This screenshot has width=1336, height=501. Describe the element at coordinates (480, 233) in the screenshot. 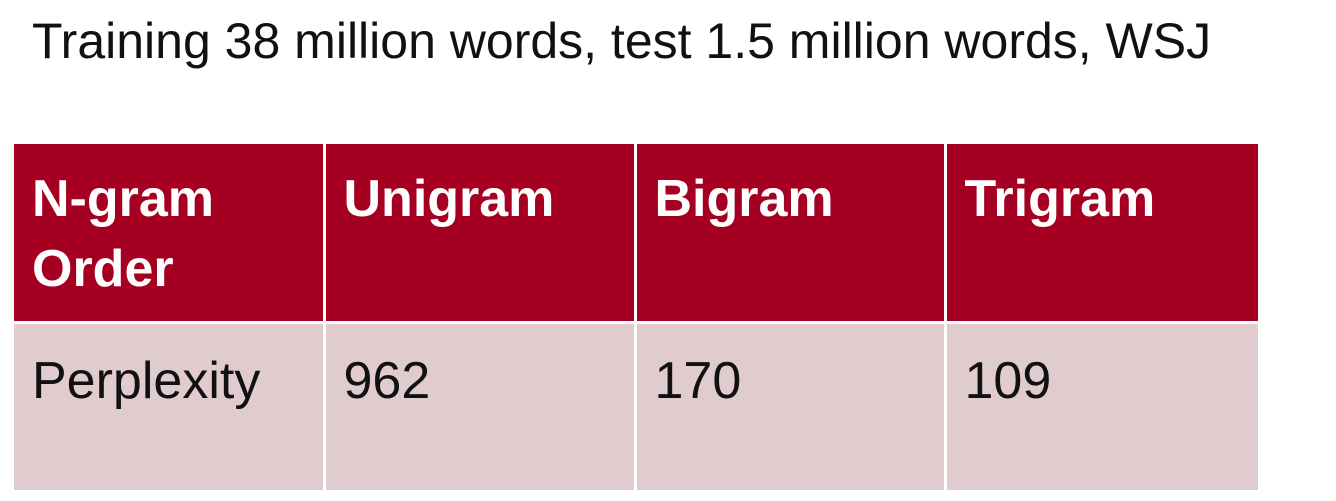

I see `header-cell-unigram: Unigram` at that location.